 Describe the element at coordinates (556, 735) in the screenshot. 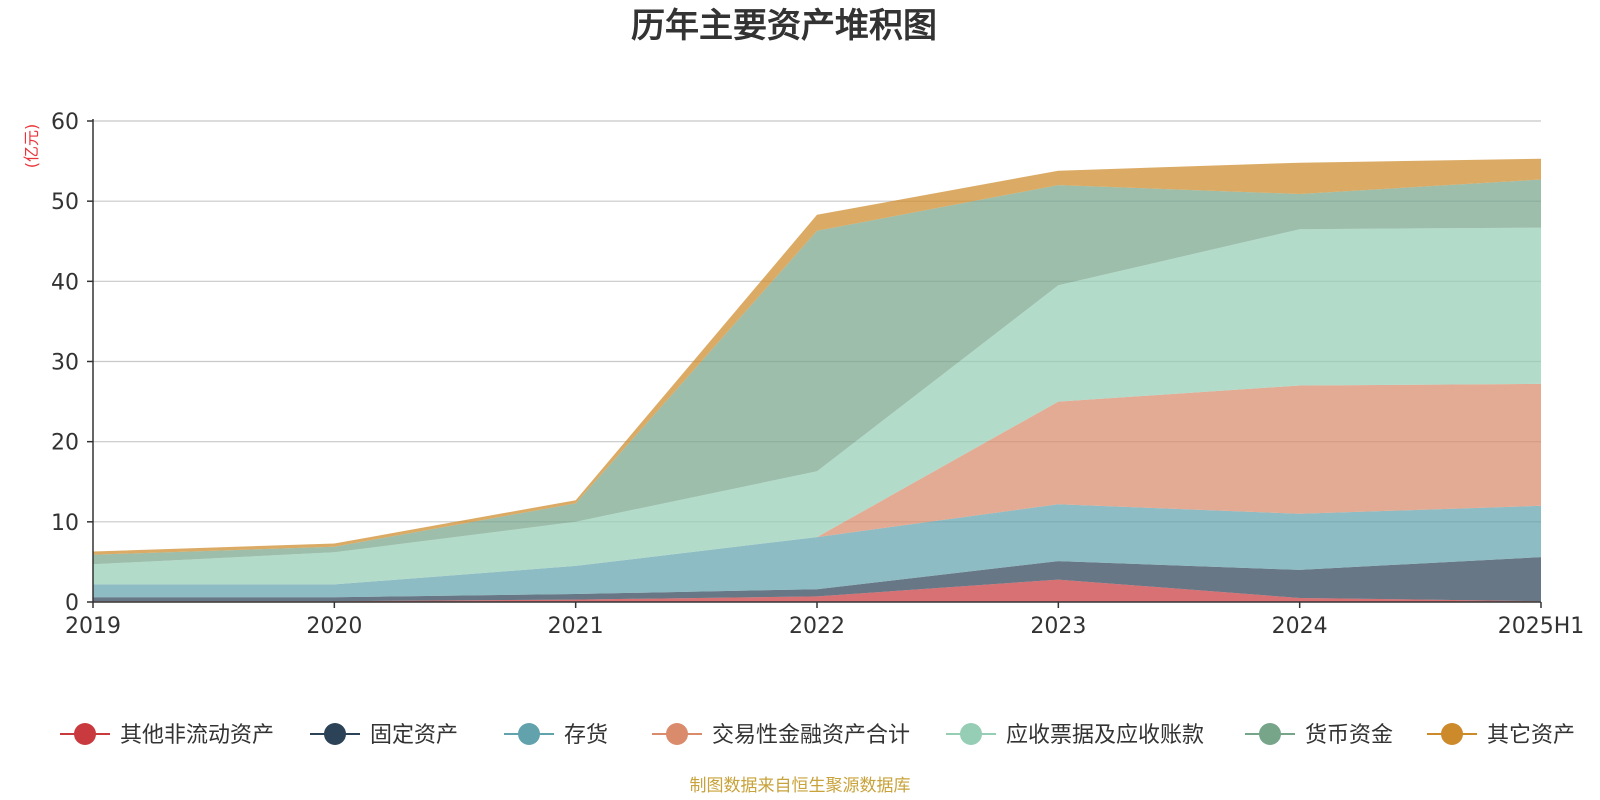

I see `legend-item: 存货` at that location.